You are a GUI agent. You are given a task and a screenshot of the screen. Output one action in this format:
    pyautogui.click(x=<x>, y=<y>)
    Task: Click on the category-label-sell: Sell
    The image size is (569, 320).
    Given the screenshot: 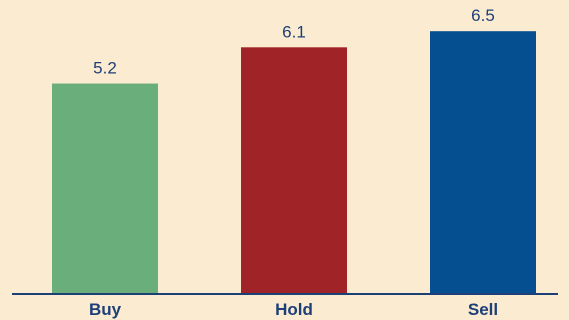 What is the action you would take?
    pyautogui.click(x=483, y=309)
    